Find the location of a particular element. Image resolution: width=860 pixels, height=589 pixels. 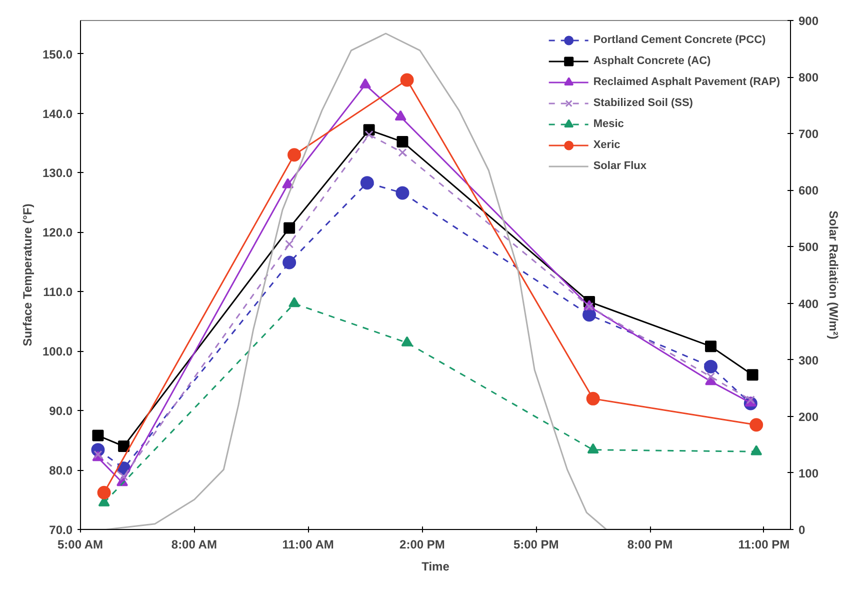

y-tick-label: 80.0 is located at coordinates (61, 471).